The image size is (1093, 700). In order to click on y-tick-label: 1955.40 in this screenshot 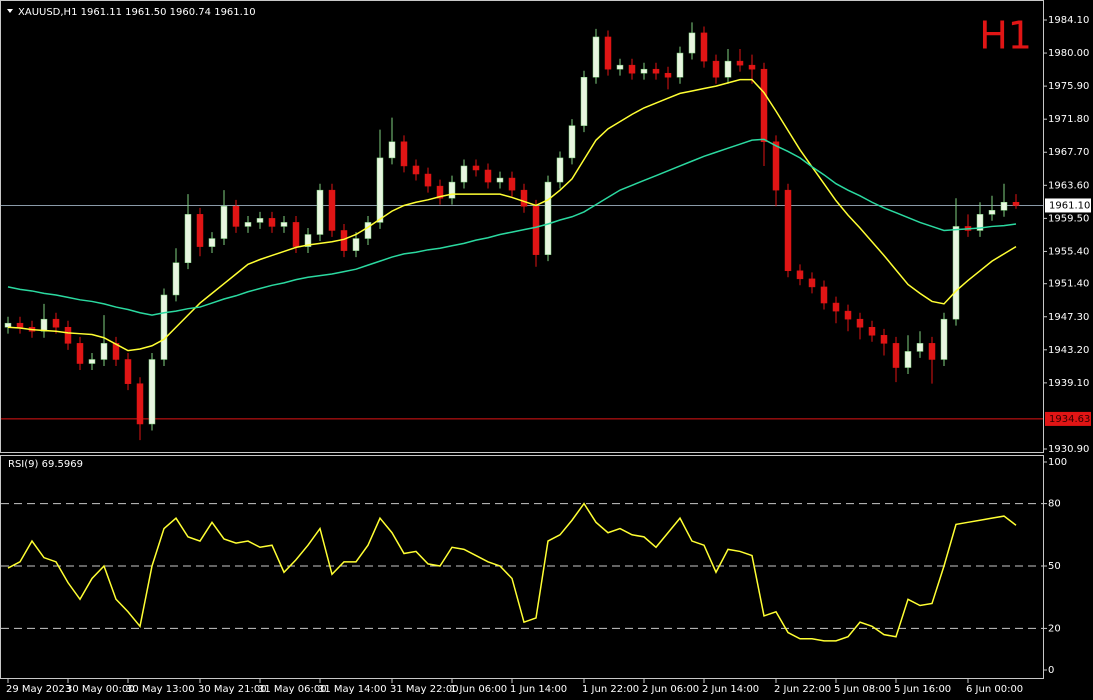, I will do `click(1068, 251)`.